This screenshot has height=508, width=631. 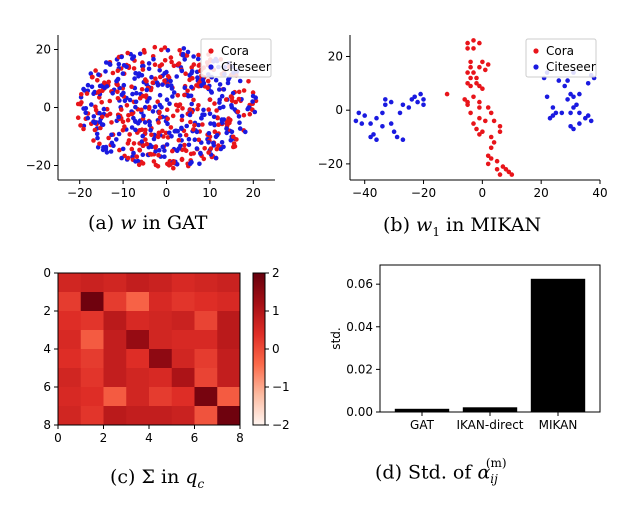 I want to click on bar-mikan, so click(x=558, y=345).